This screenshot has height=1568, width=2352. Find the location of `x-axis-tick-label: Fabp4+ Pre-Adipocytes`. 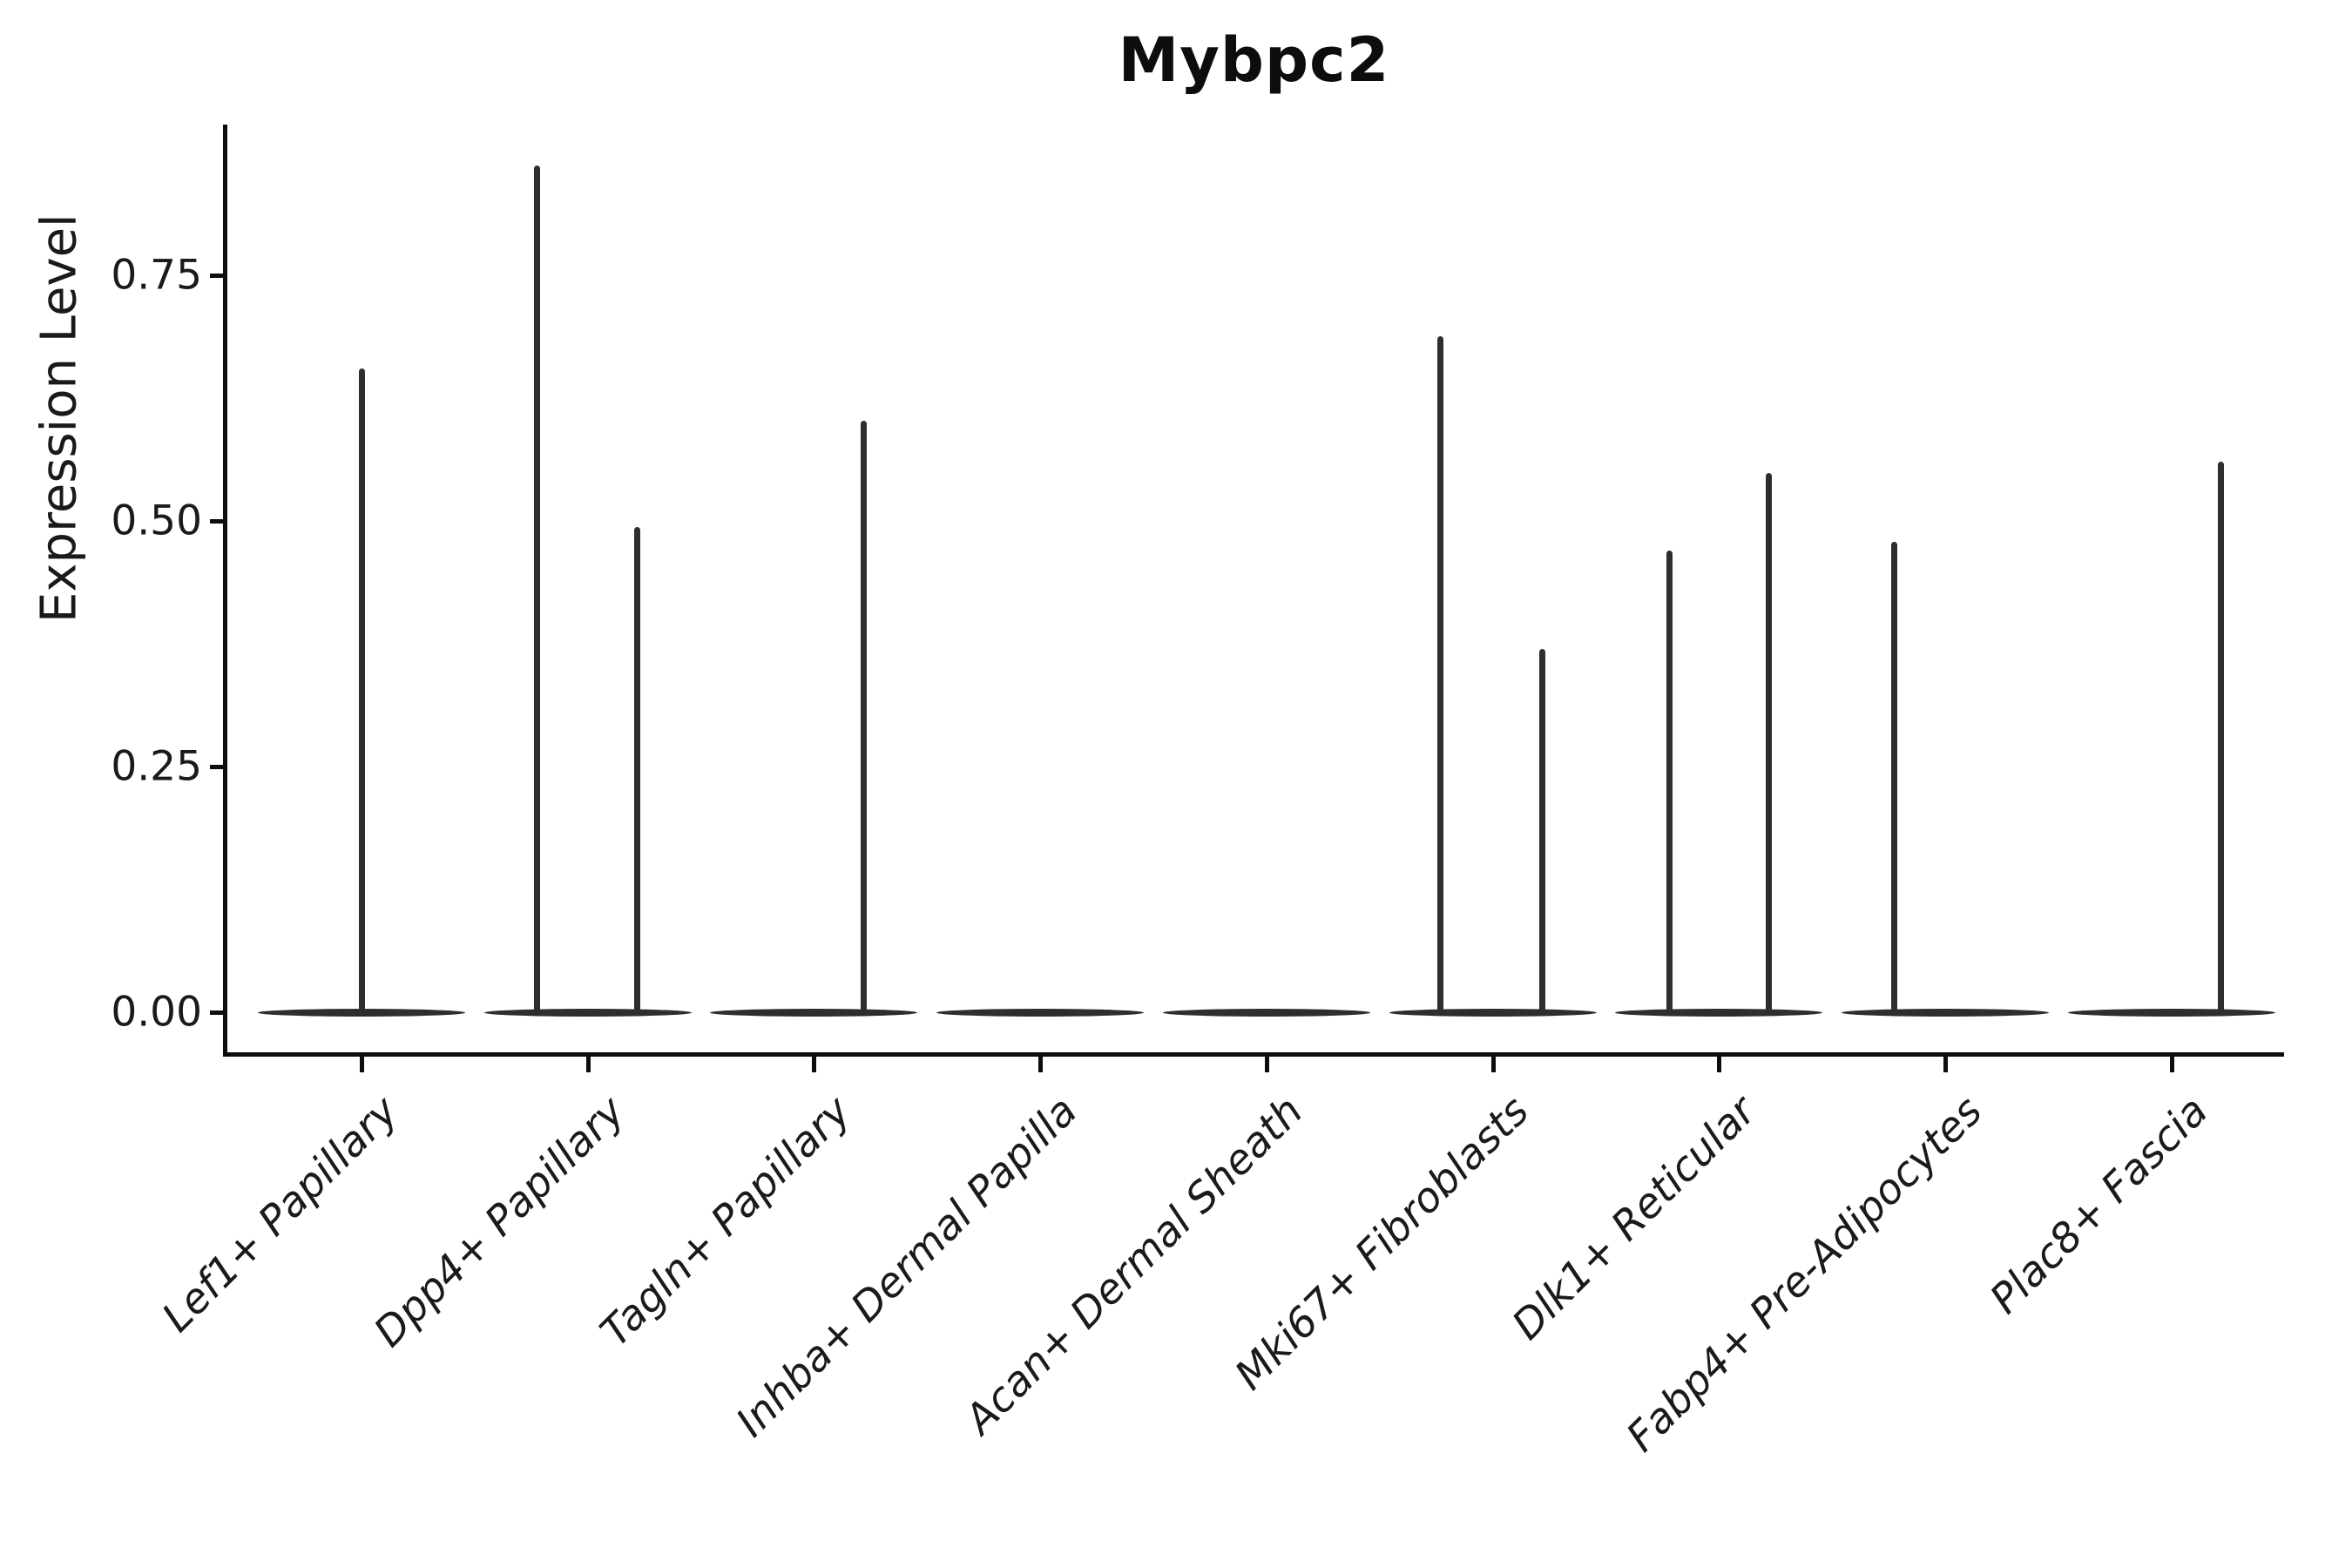

x-axis-tick-label: Fabp4+ Pre-Adipocytes is located at coordinates (1804, 1274).